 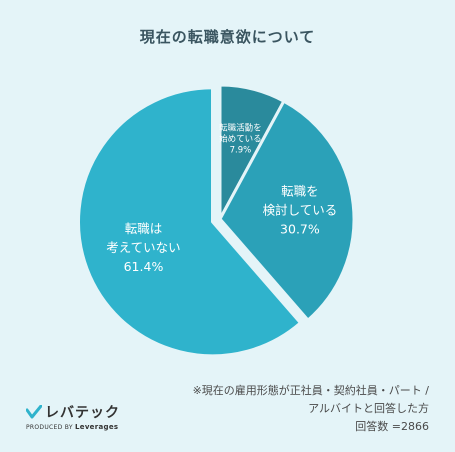 I want to click on brand-tagline-name: Leverages, so click(x=97, y=427).